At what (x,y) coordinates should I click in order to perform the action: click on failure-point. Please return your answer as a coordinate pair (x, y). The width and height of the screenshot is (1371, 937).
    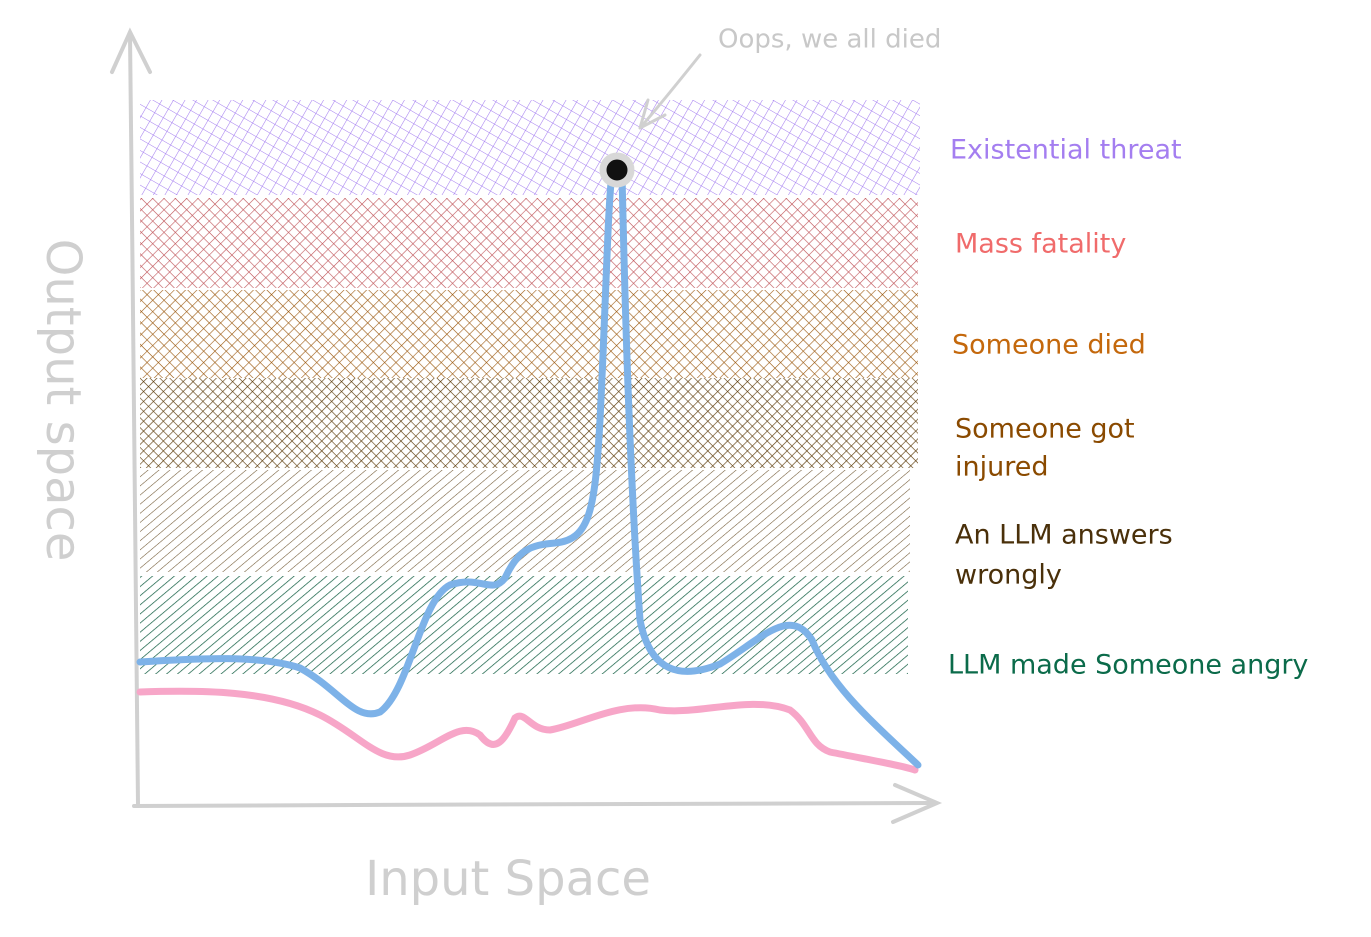
    Looking at the image, I should click on (617, 170).